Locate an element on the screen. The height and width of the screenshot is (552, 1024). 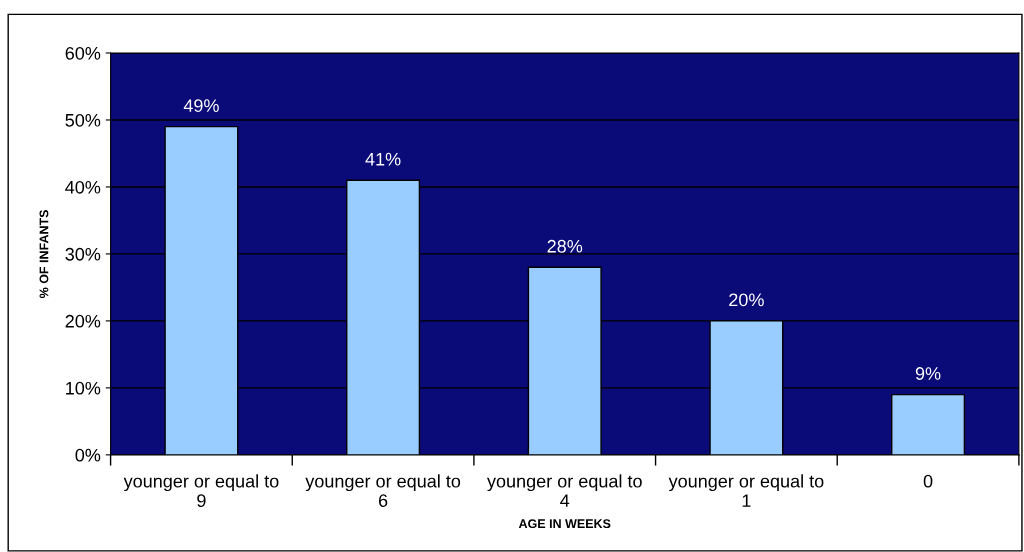
y-tick-label: 0% is located at coordinates (88, 455).